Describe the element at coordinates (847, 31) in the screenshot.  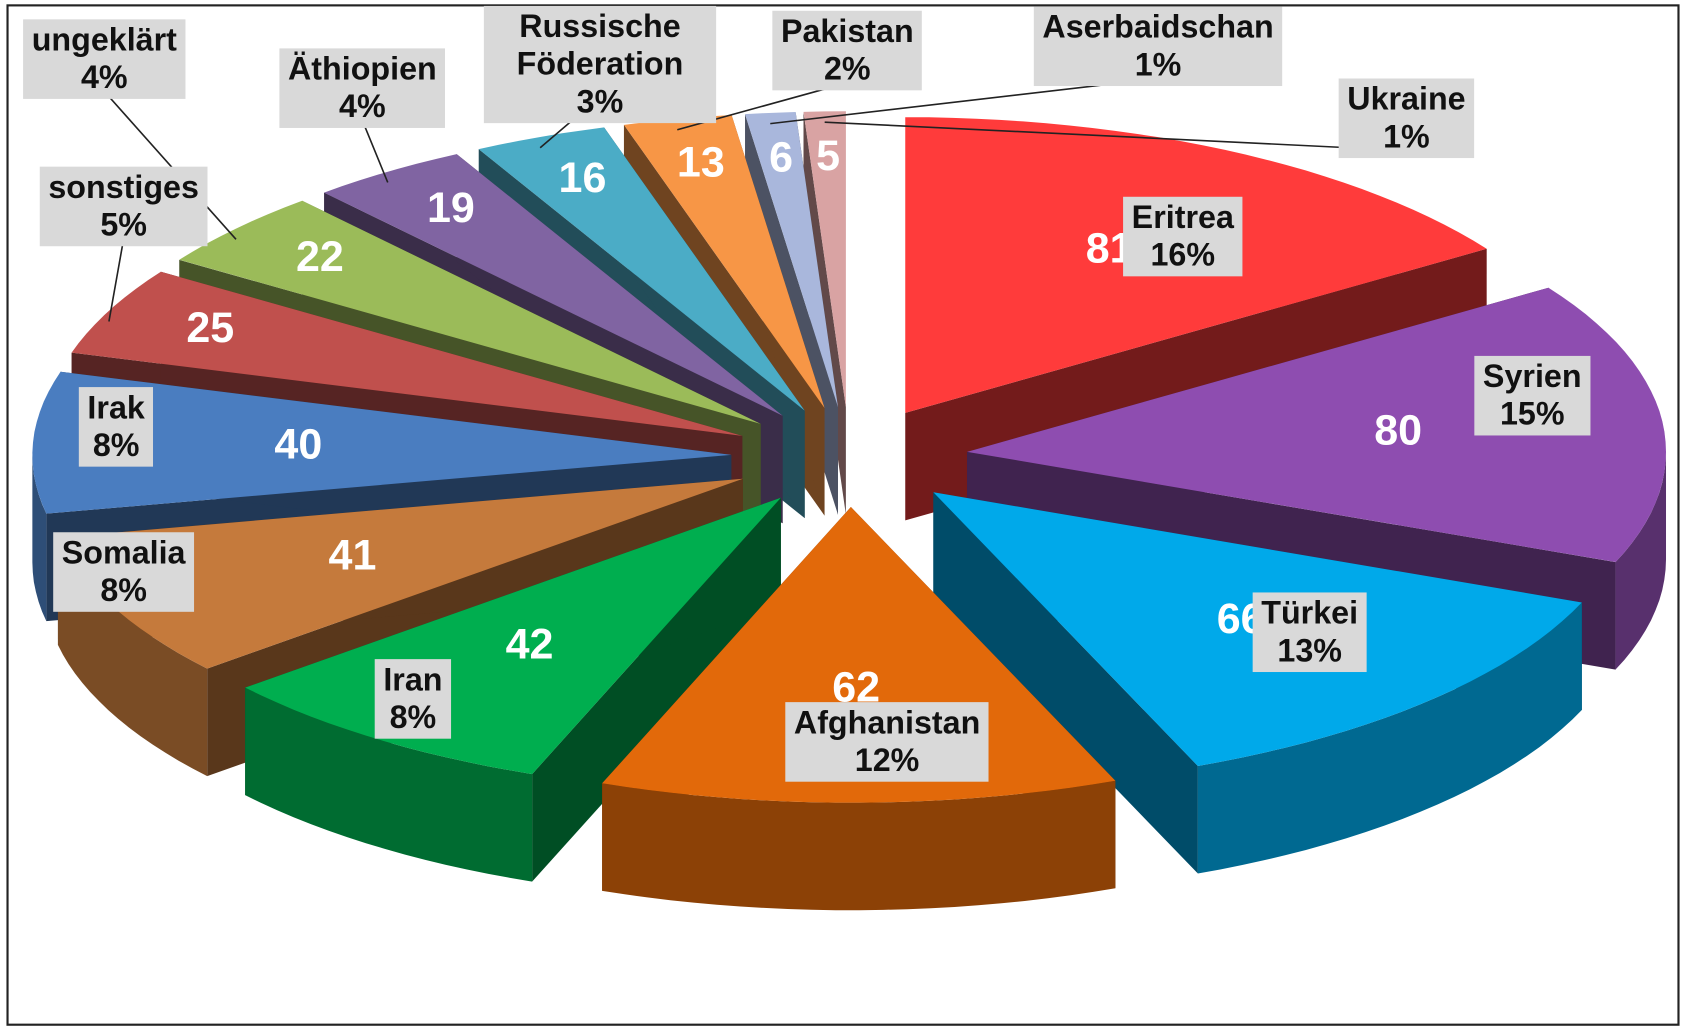
I see `category-name: Pakistan` at that location.